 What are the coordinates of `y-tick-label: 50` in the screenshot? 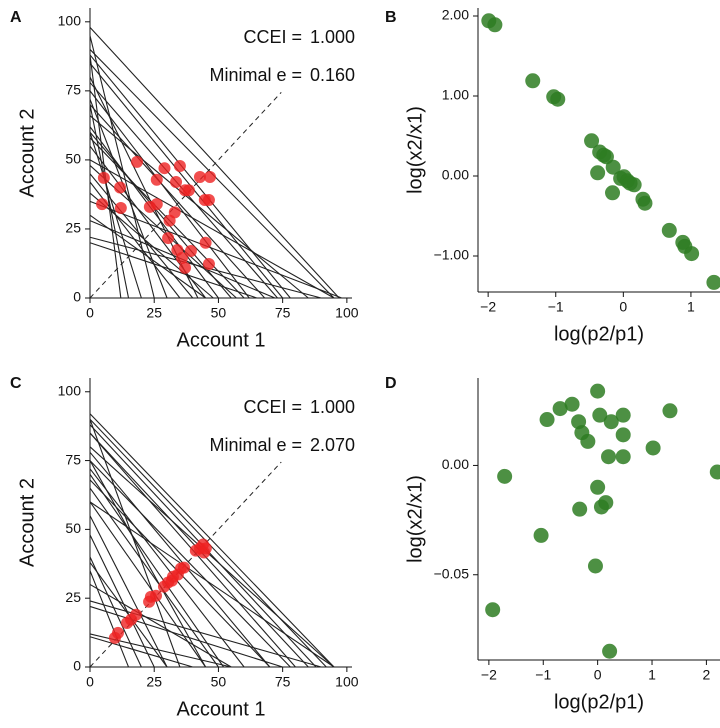 It's located at (73, 528).